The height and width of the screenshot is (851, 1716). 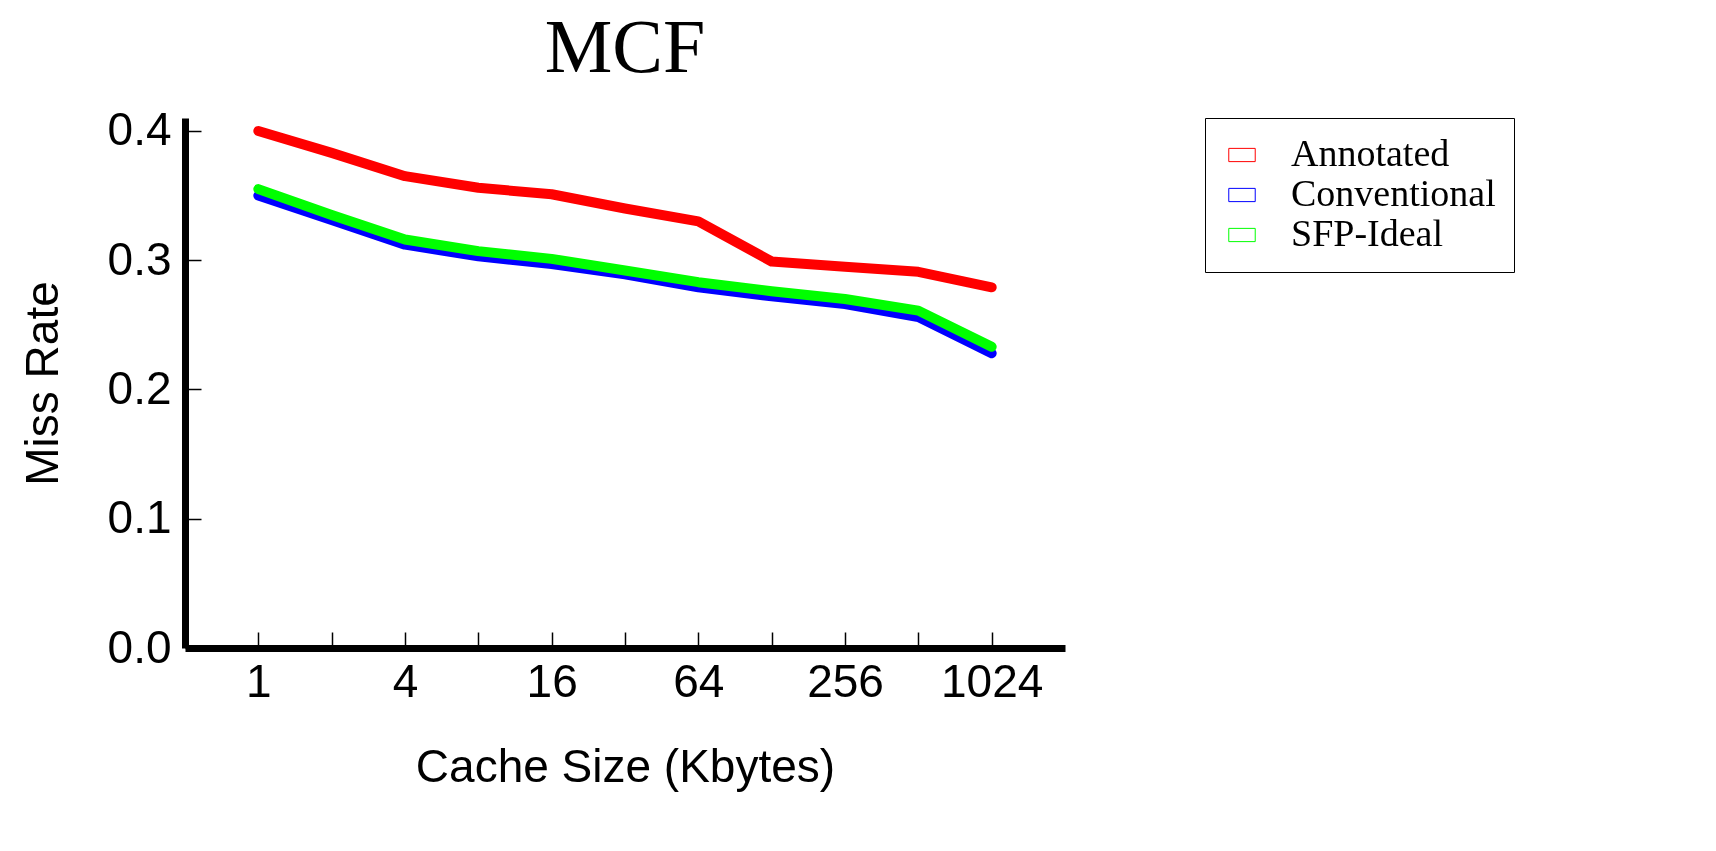 I want to click on x-tick-label: 1024, so click(x=992, y=680).